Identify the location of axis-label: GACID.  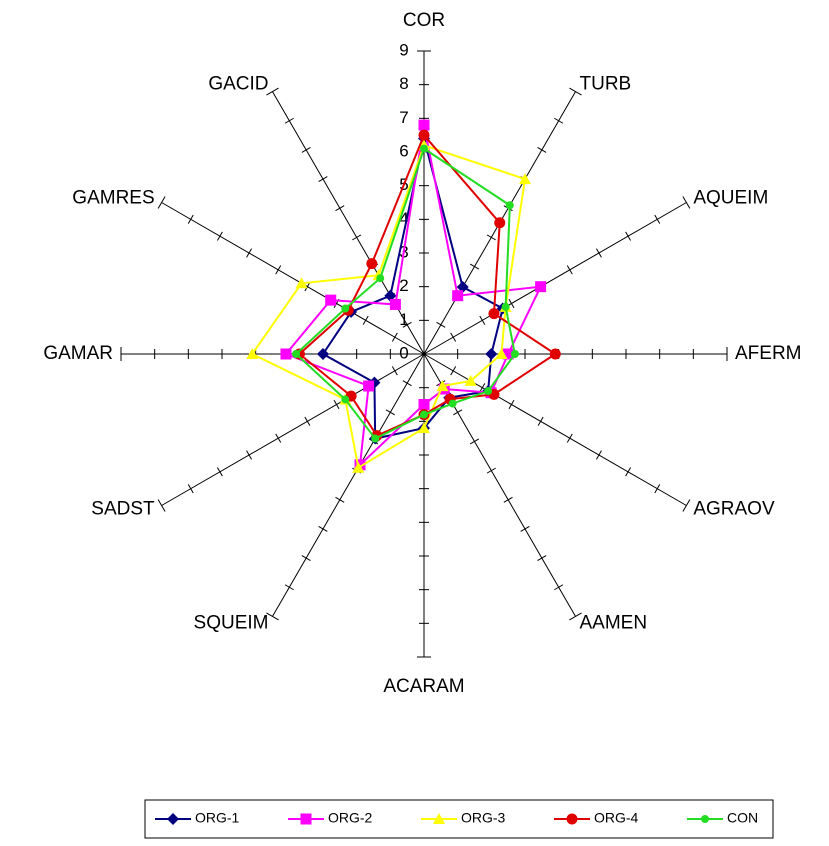
(238, 84).